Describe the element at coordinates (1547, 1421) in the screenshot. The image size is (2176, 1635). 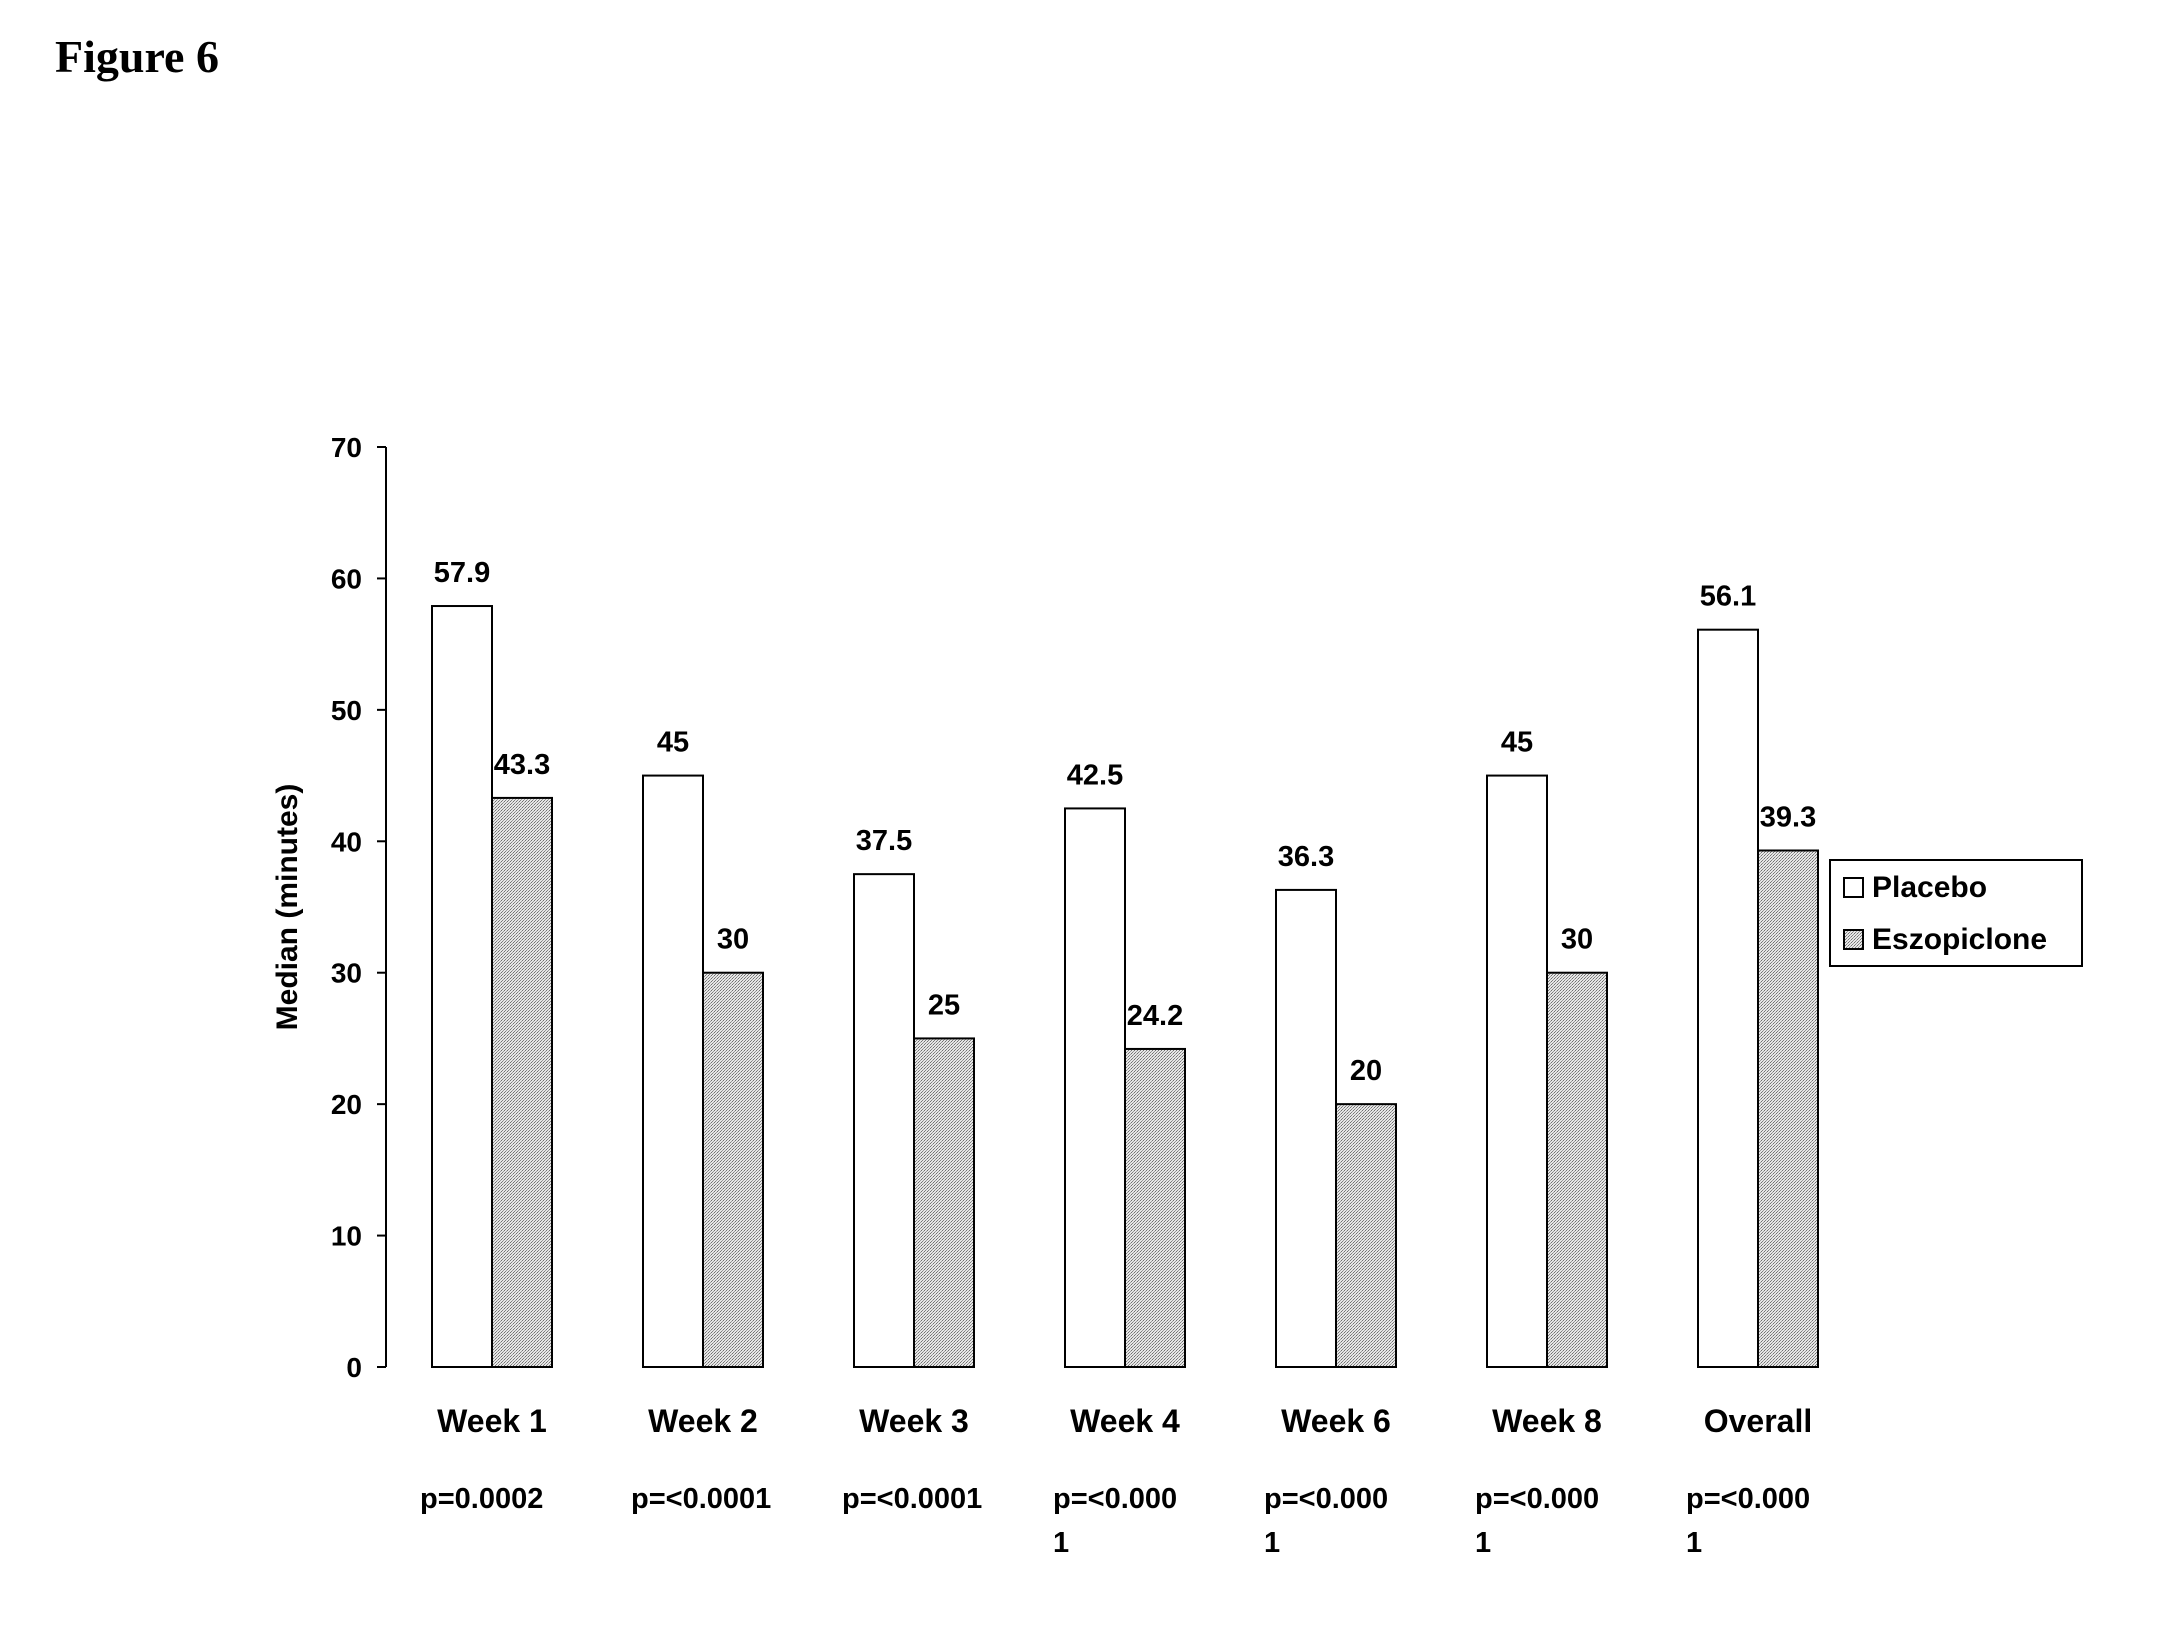
I see `x-category-label: Week 8` at that location.